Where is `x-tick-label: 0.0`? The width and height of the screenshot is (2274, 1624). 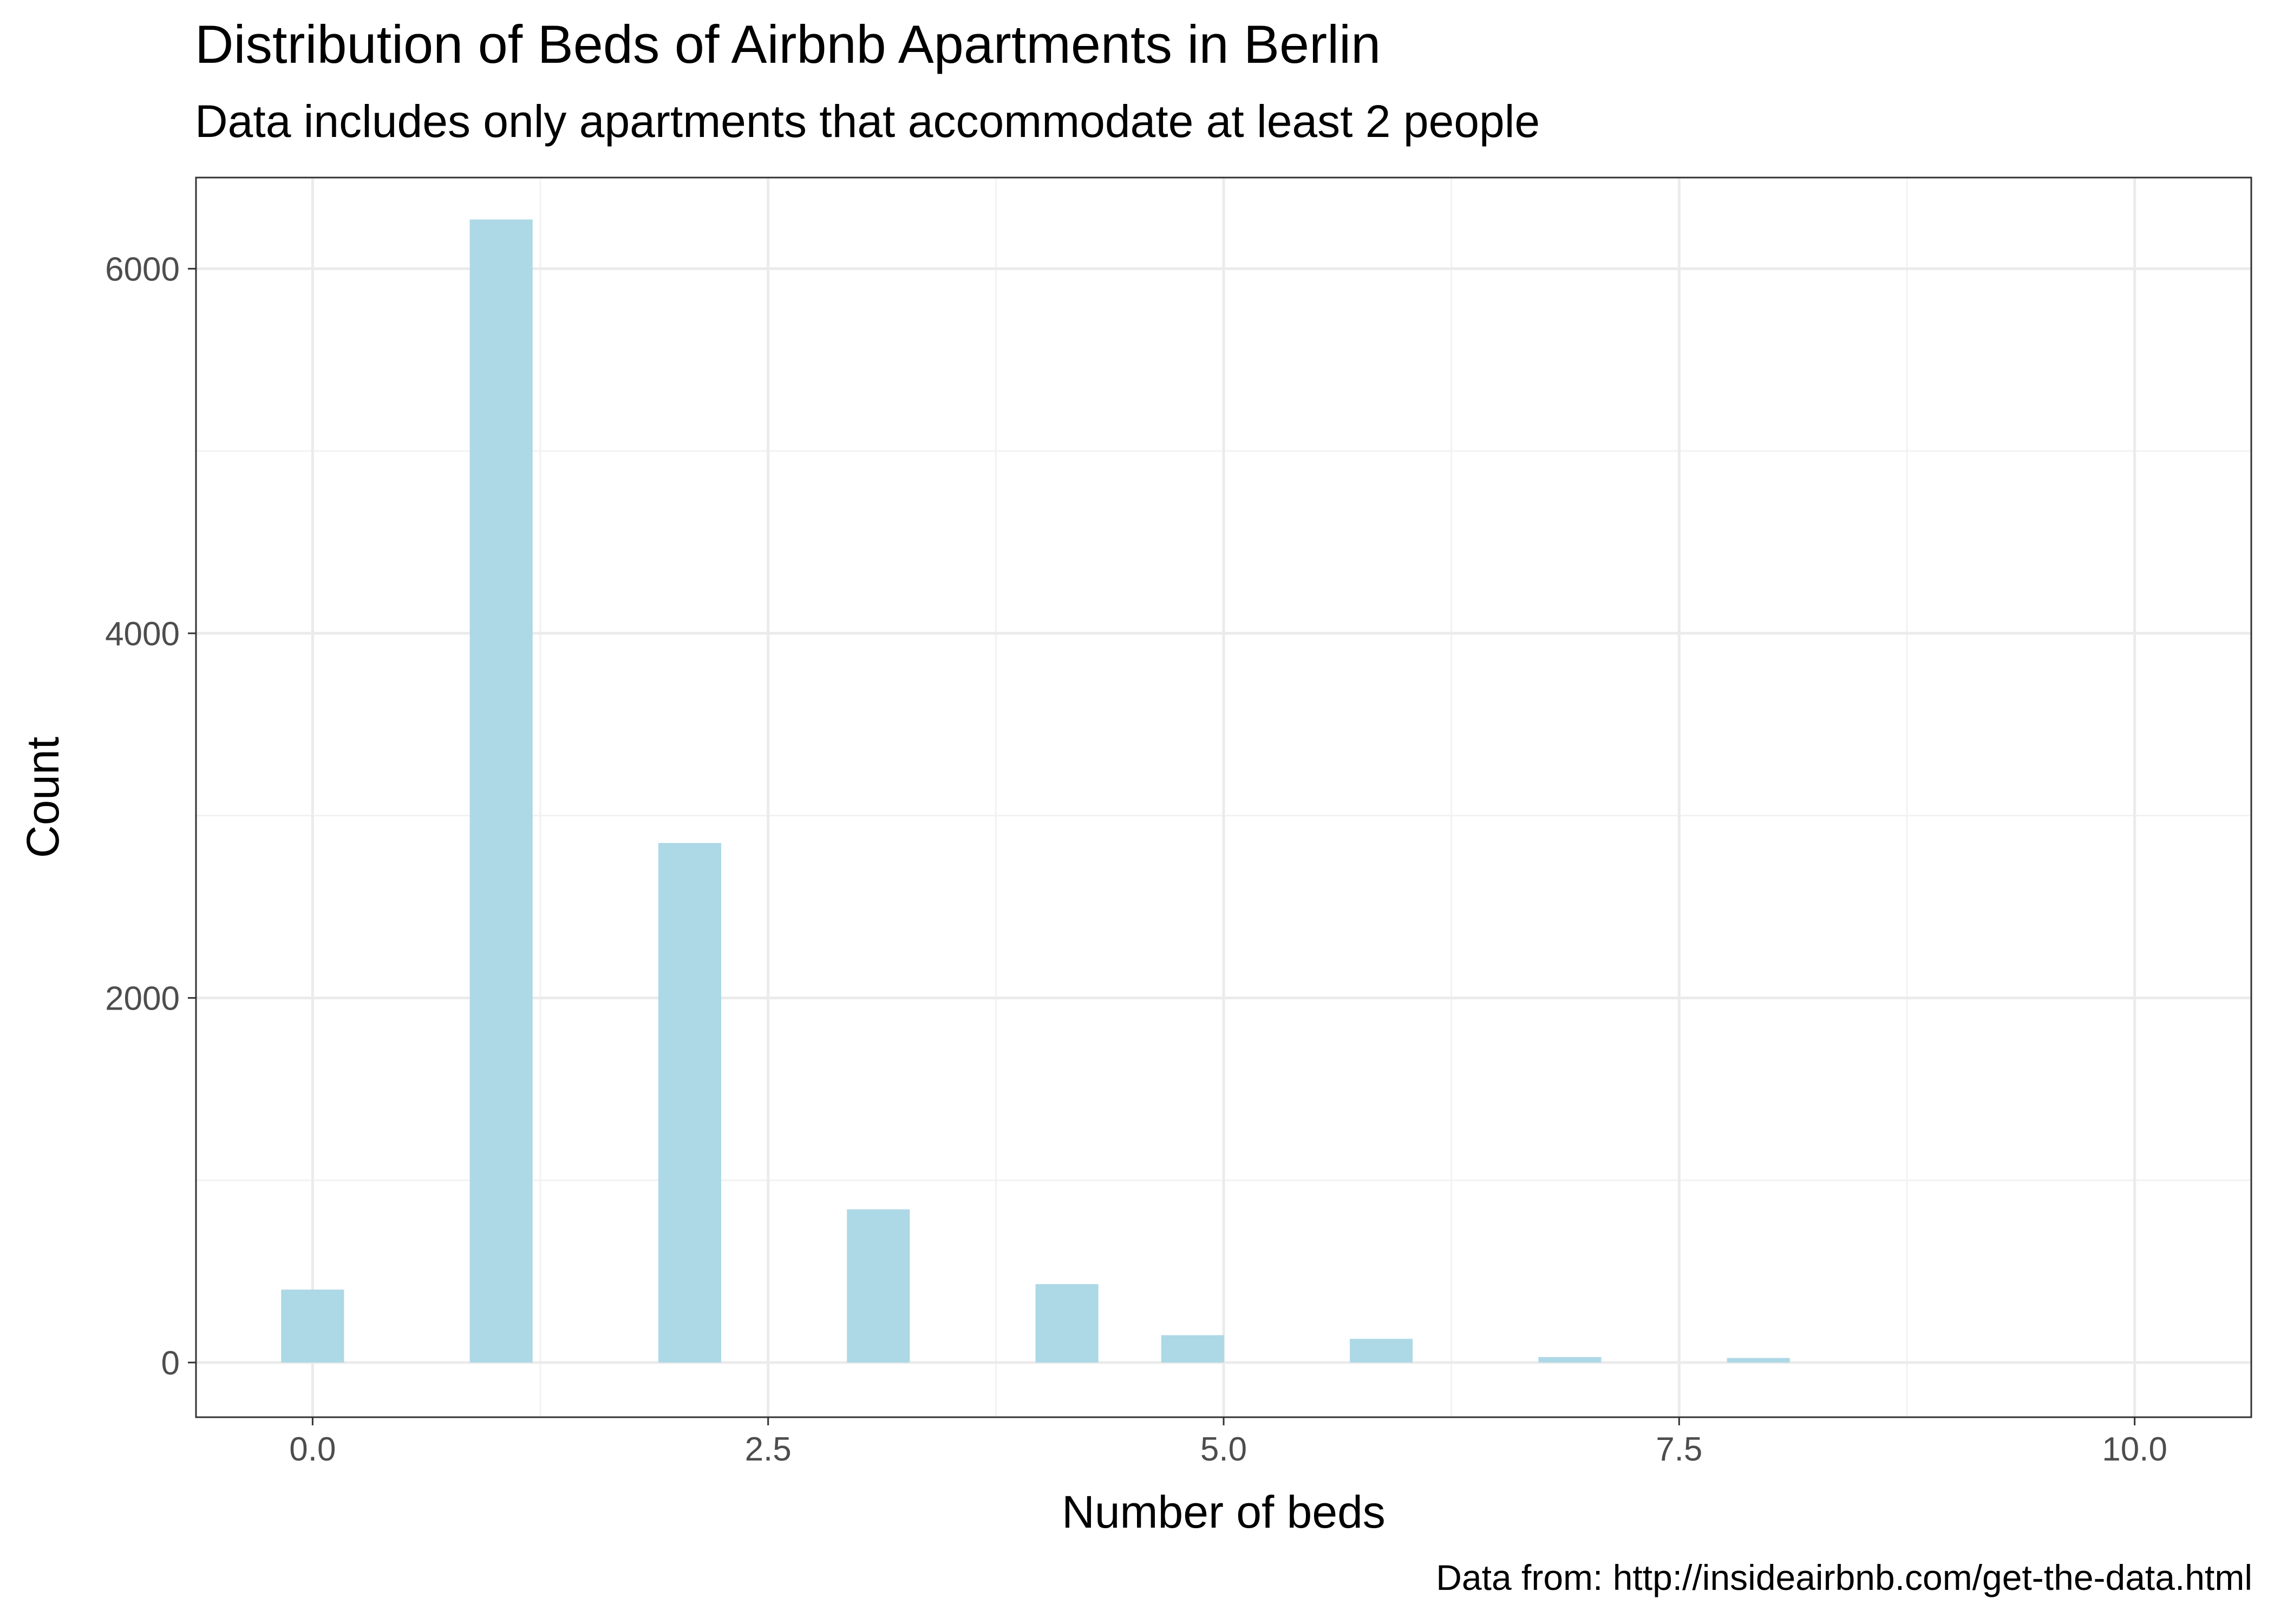 x-tick-label: 0.0 is located at coordinates (313, 1449).